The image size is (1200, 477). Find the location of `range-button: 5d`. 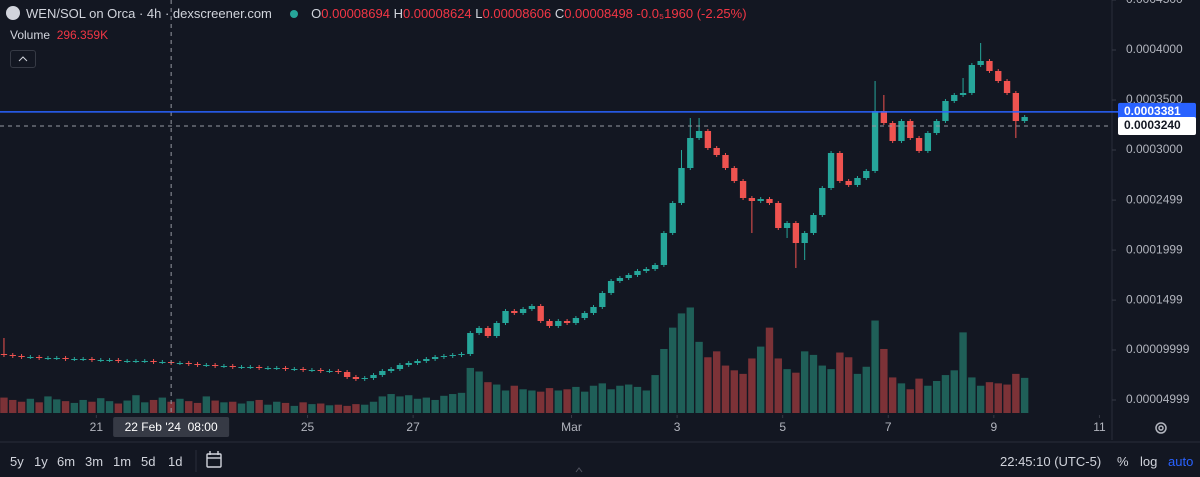

range-button: 5d is located at coordinates (148, 461).